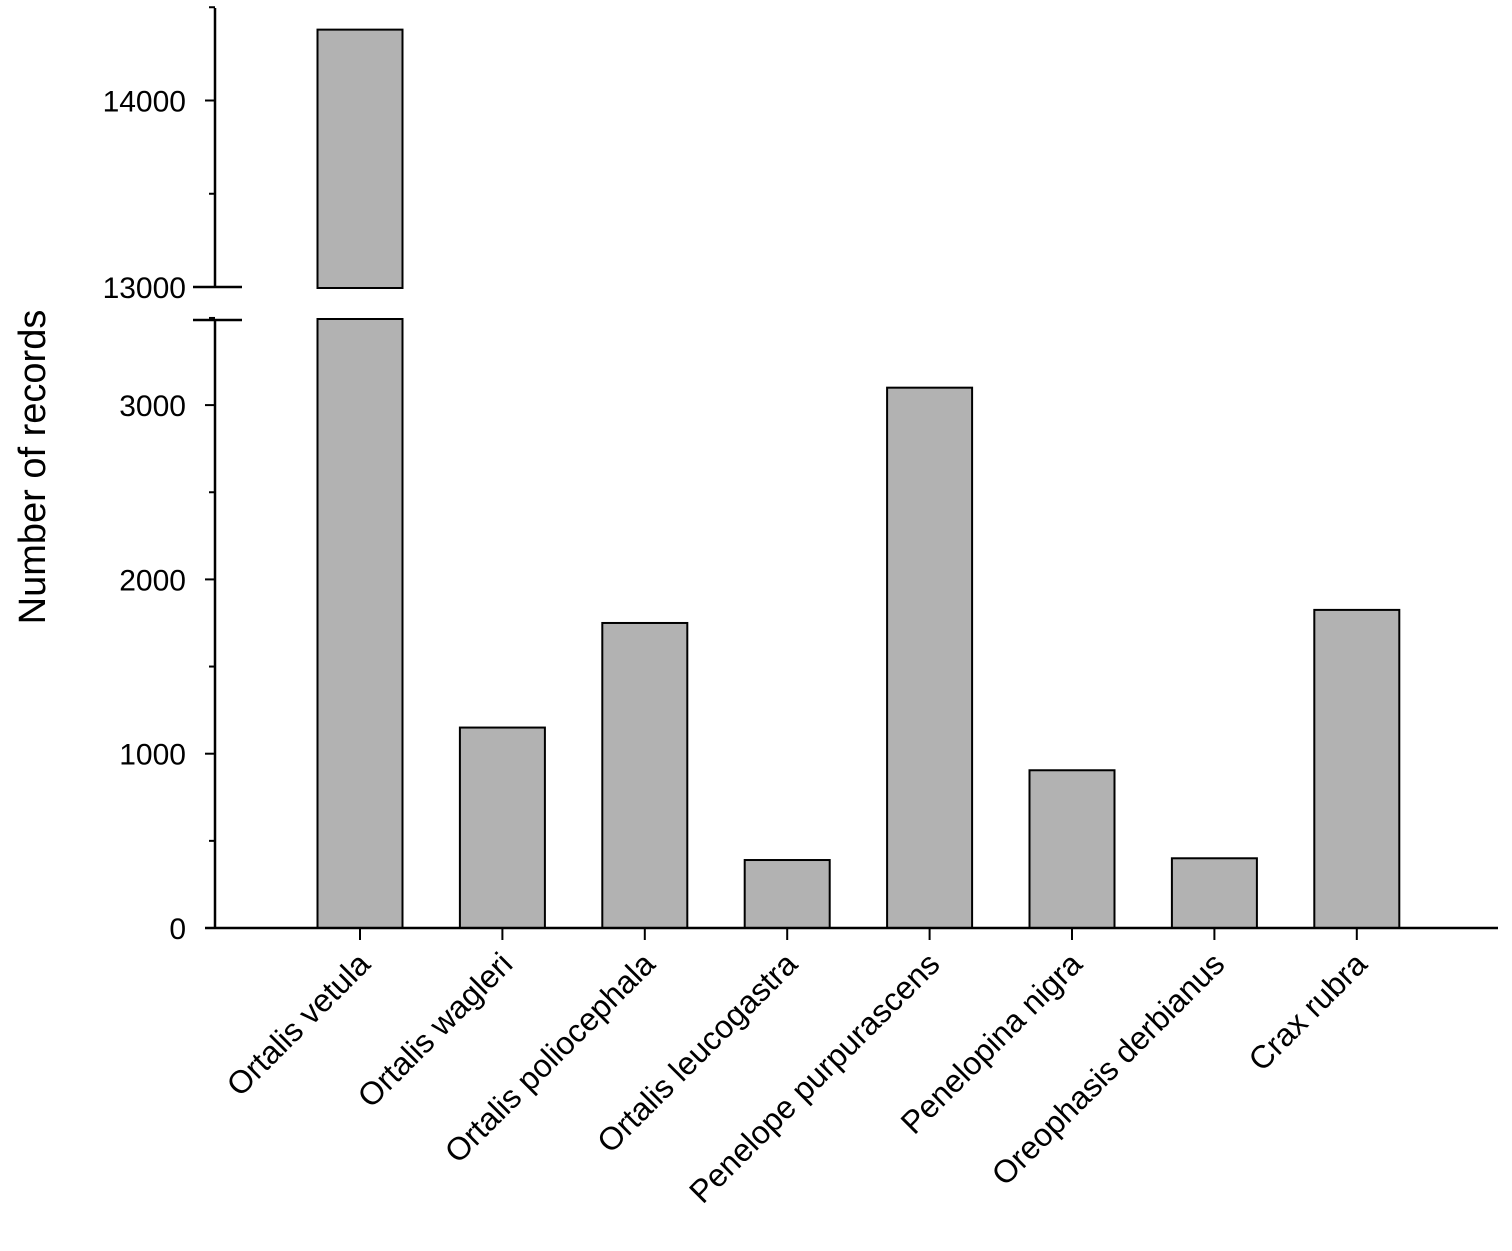  I want to click on x-tick-label-7: Oreophasis derbianus, so click(1108, 1068).